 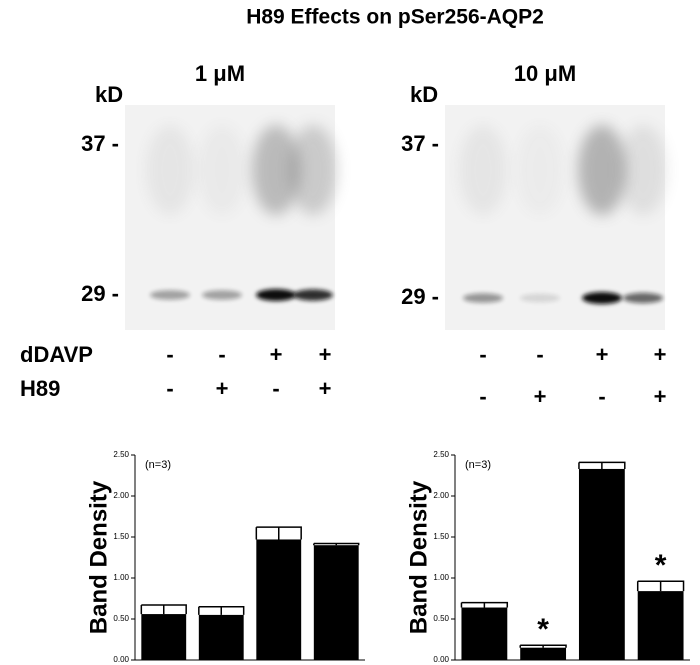 I want to click on blot-concentration: 10 μM, so click(x=545, y=73).